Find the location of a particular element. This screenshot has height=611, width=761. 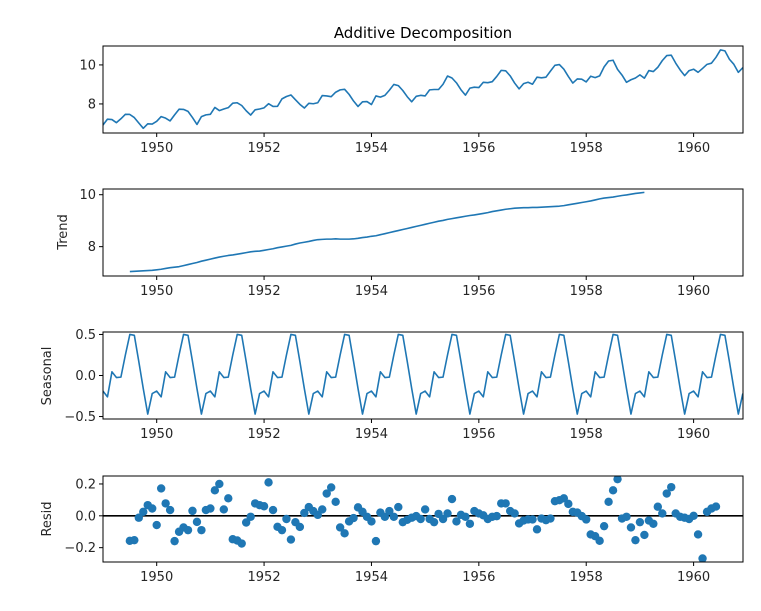

chart-title: Additive Decomposition is located at coordinates (423, 33).